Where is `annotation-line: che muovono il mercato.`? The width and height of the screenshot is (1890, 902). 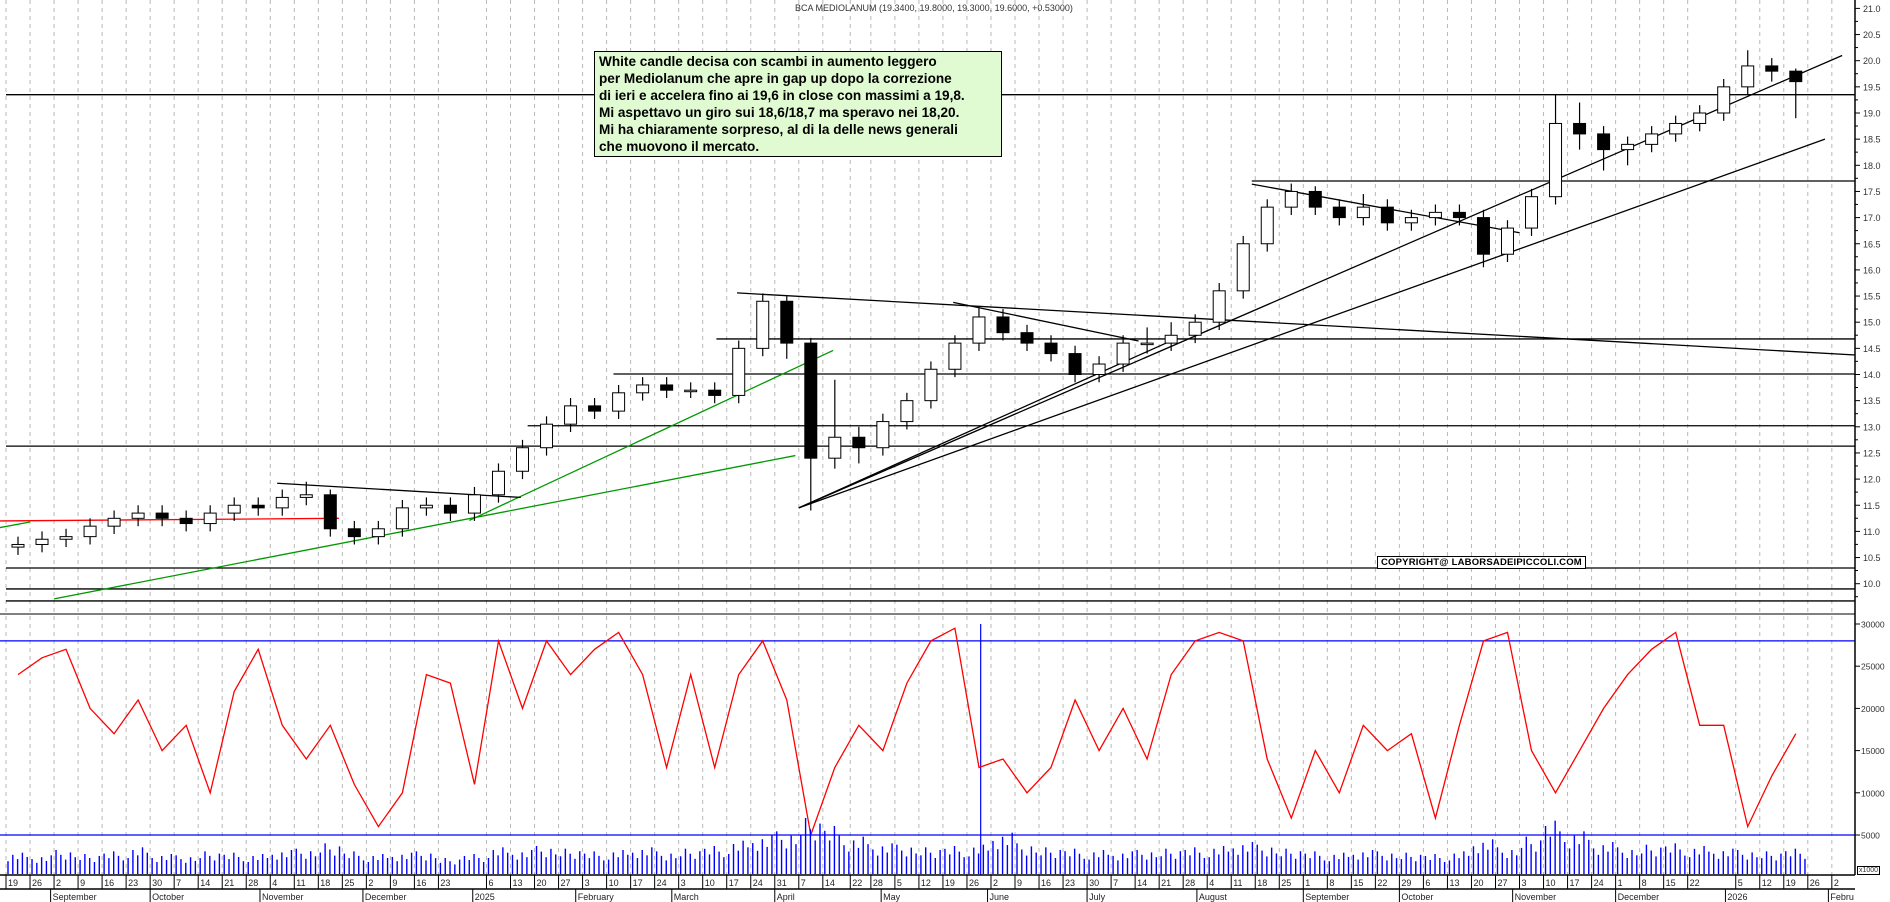
annotation-line: che muovono il mercato. is located at coordinates (679, 146).